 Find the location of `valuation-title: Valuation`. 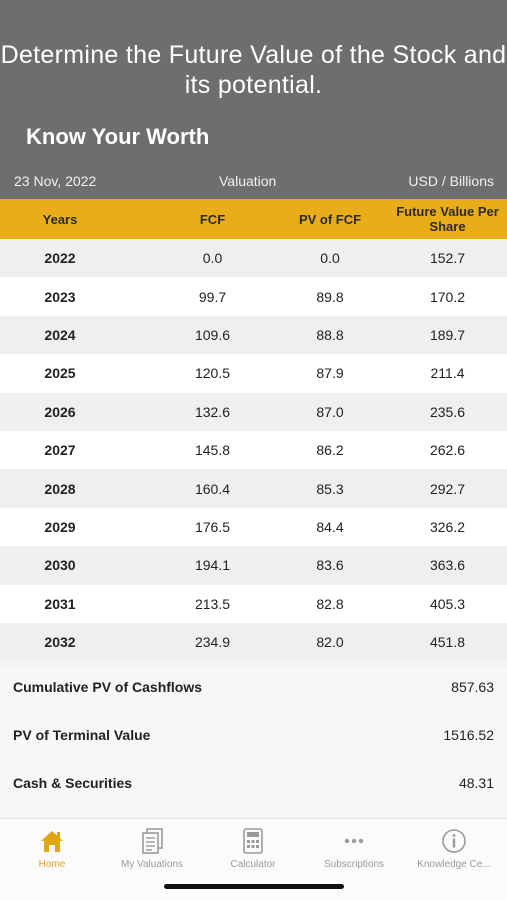

valuation-title: Valuation is located at coordinates (248, 181).